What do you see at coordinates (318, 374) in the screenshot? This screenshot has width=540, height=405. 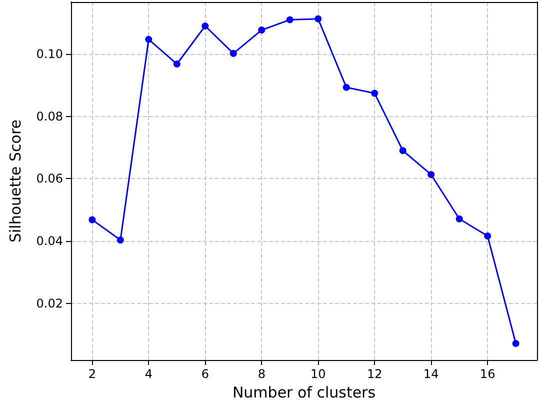 I see `x-tick-label: 10` at bounding box center [318, 374].